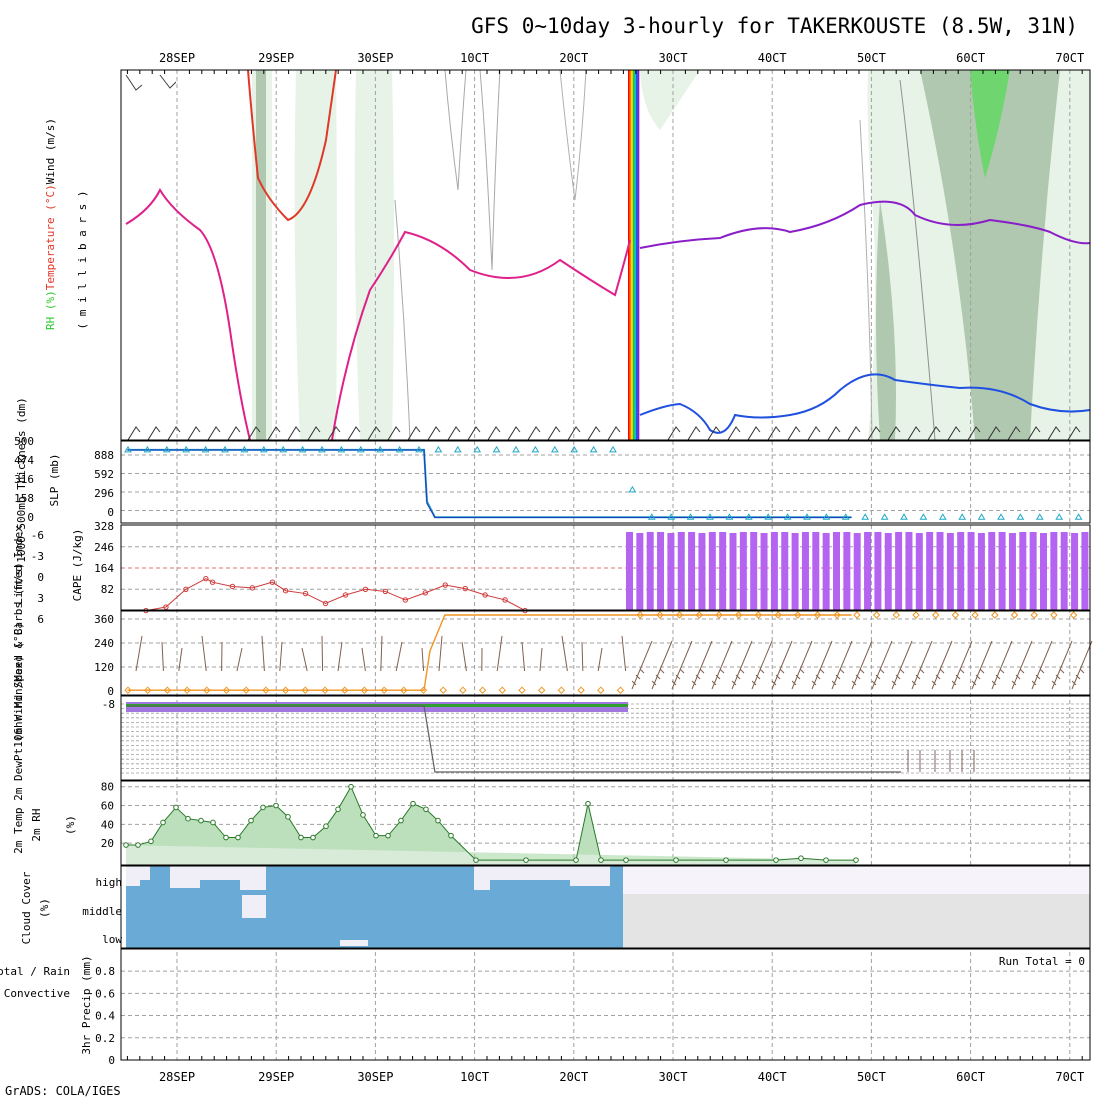  Describe the element at coordinates (261, 255) in the screenshot. I see `rh-shade` at that location.